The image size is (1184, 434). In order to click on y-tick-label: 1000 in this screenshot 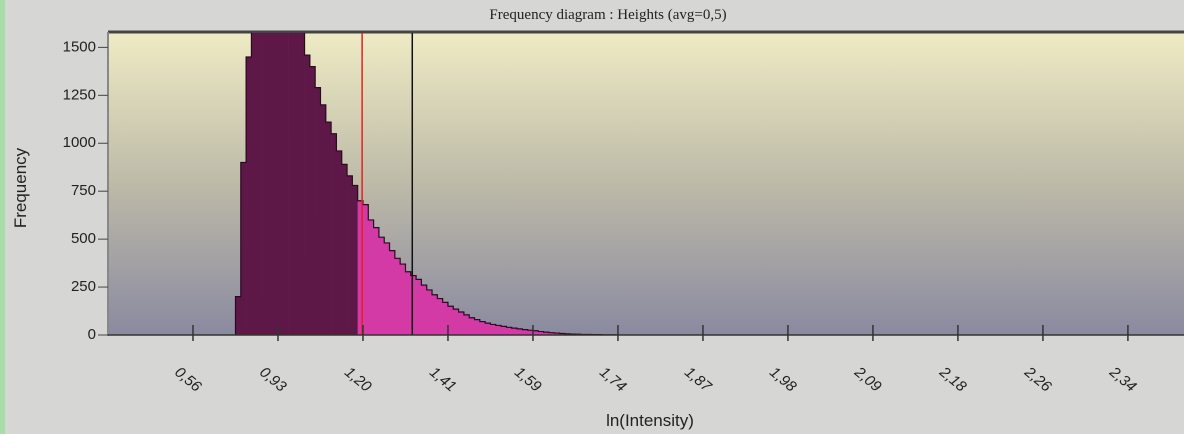, I will do `click(79, 142)`.